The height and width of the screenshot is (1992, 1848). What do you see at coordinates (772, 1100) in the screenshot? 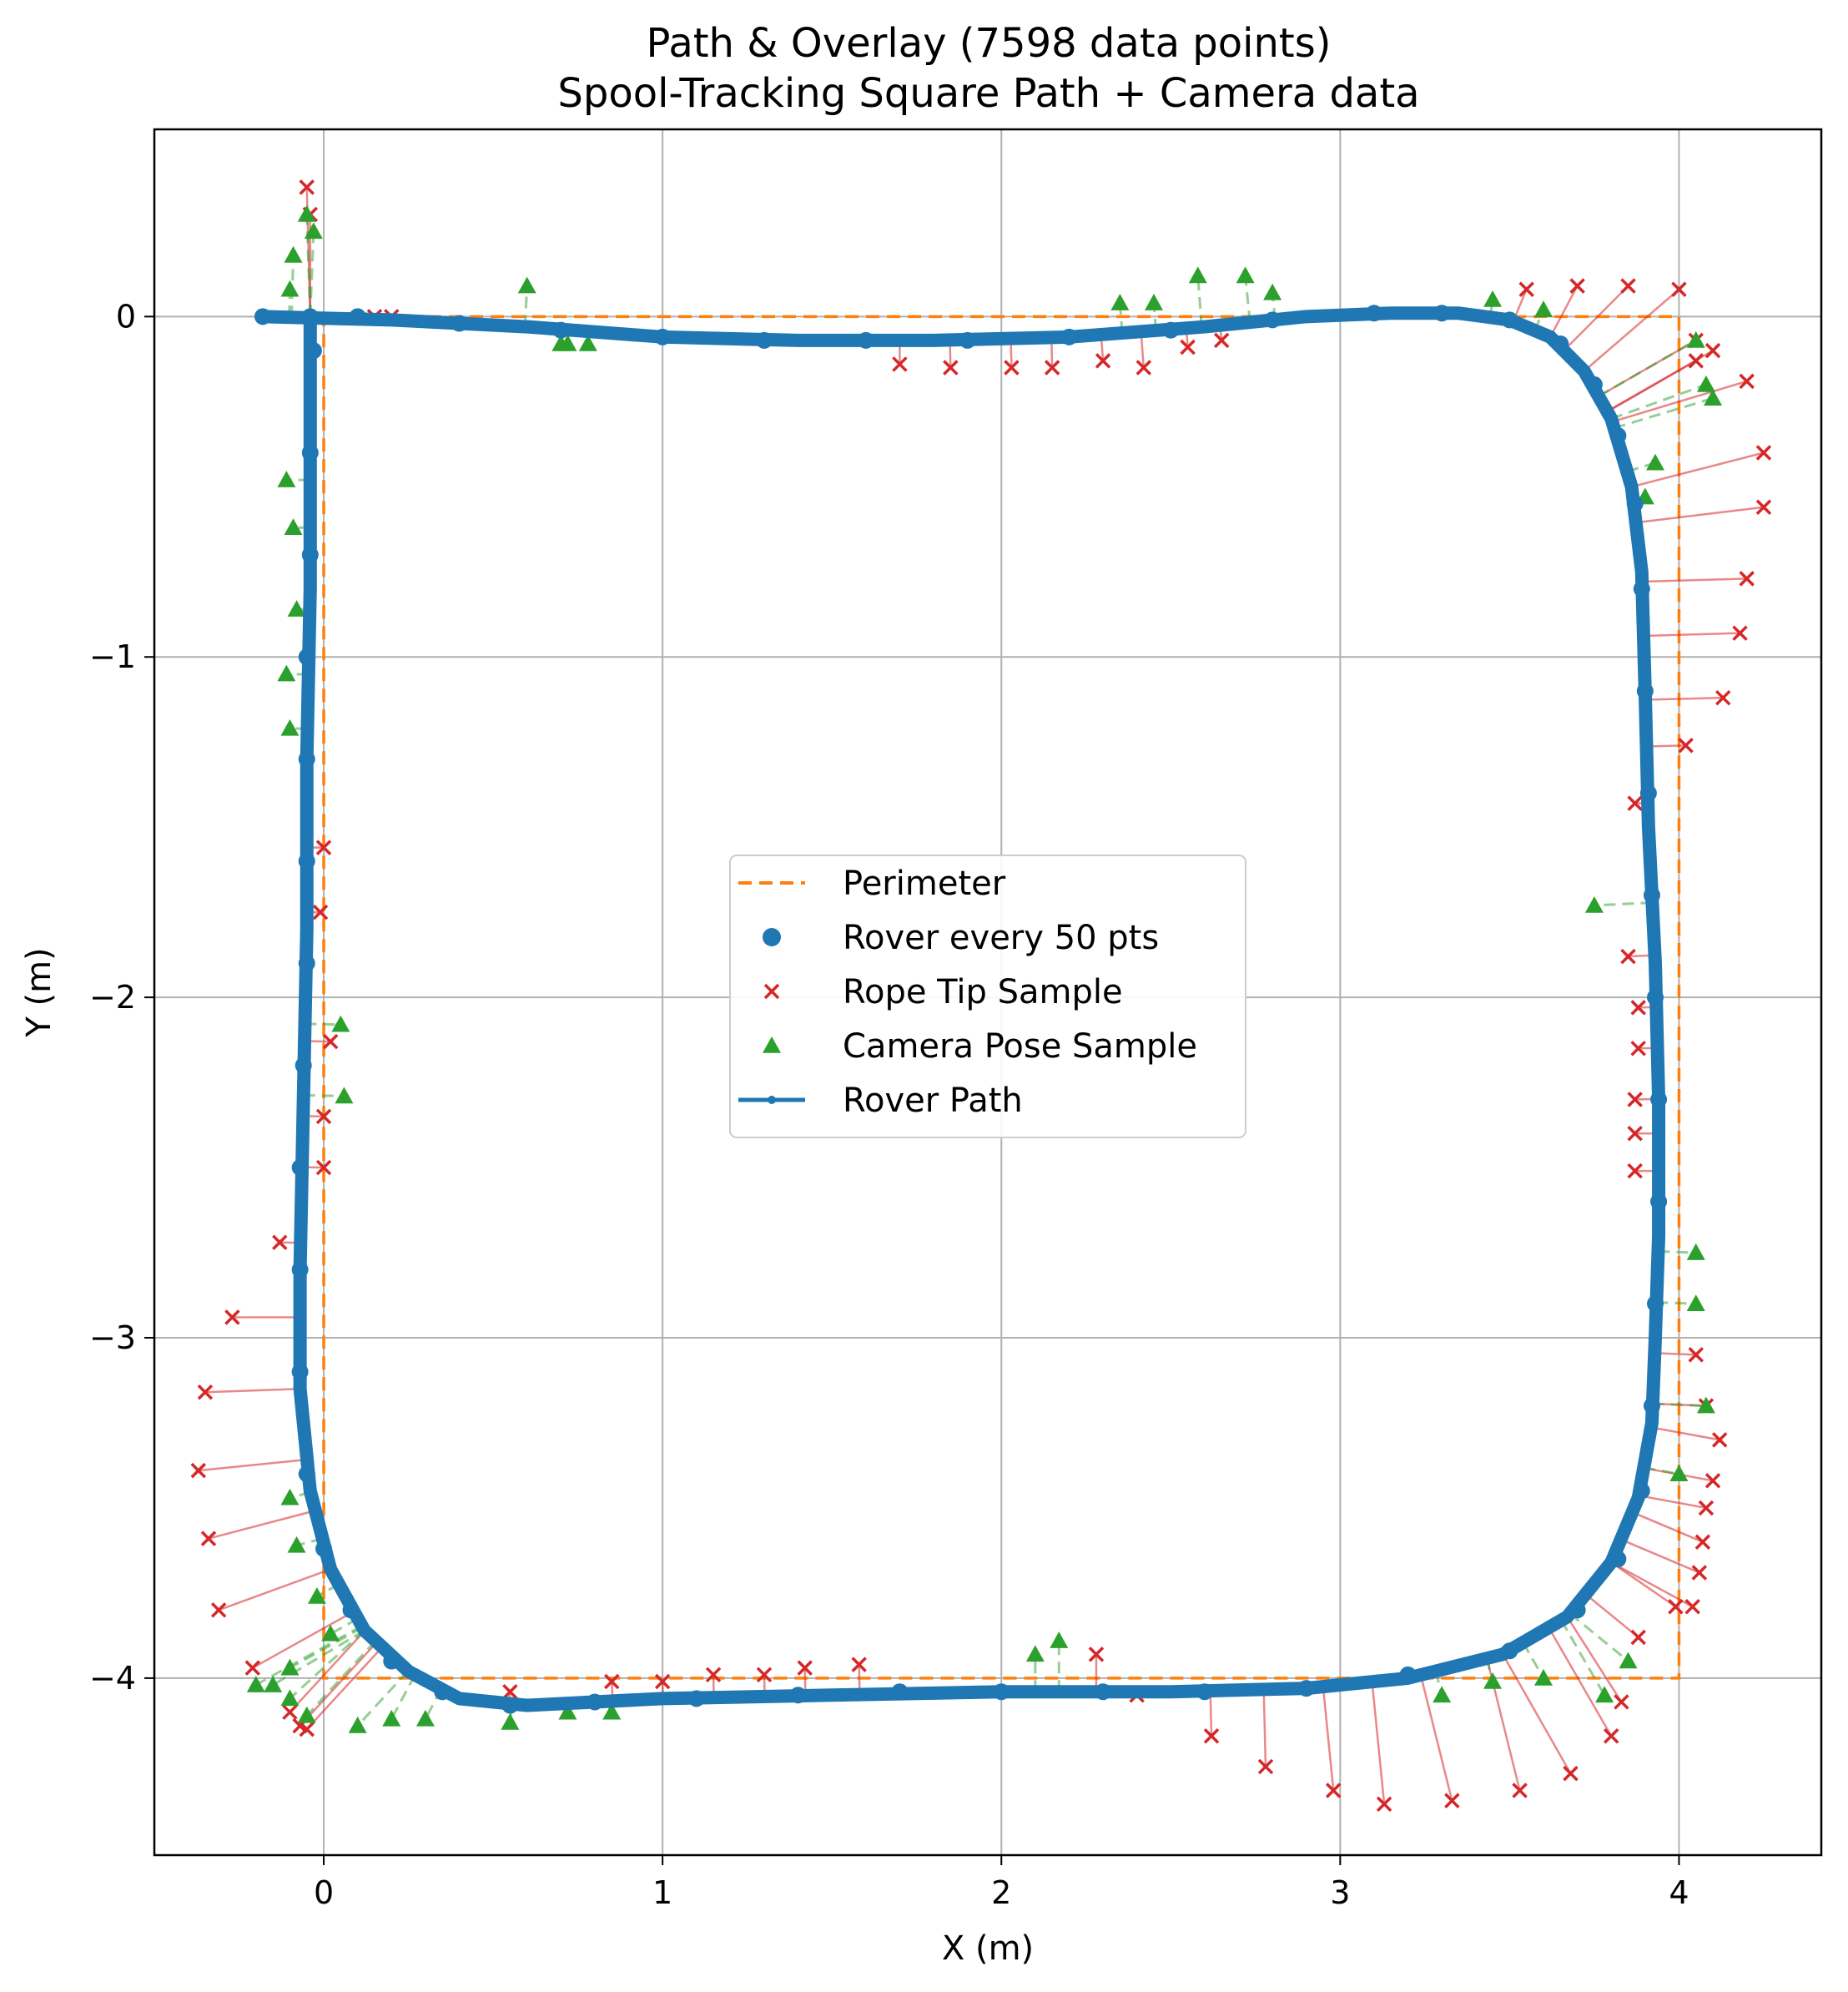
I see `legend-swatch-rover-path-dot` at bounding box center [772, 1100].